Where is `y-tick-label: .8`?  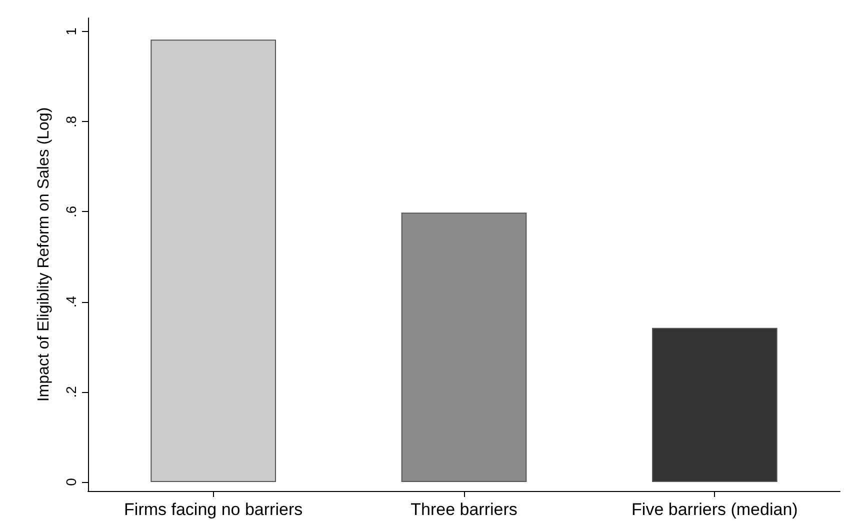
y-tick-label: .8 is located at coordinates (71, 122).